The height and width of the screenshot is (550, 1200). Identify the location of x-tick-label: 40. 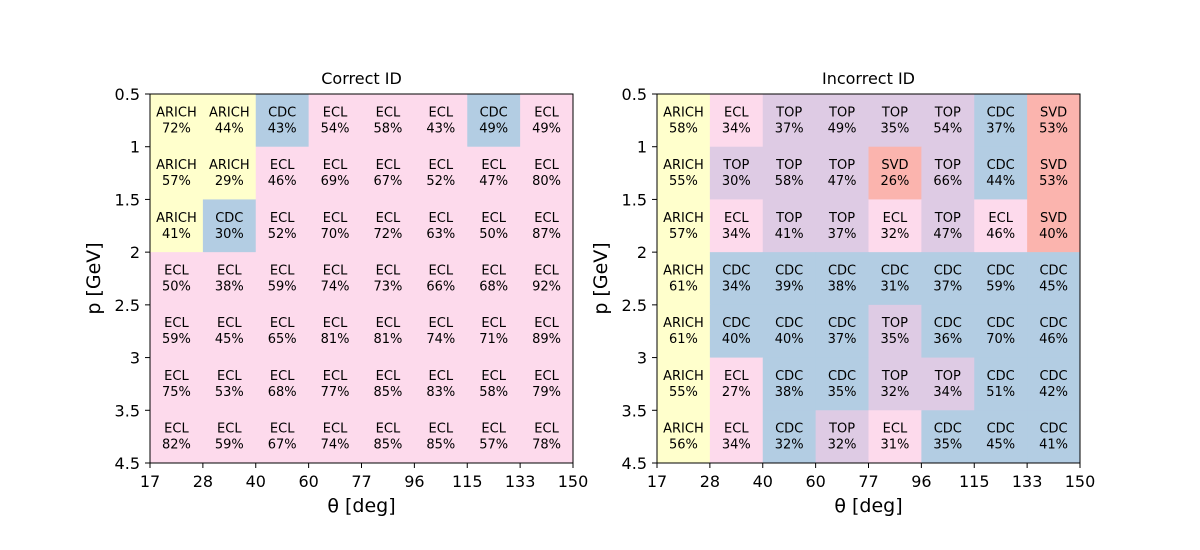
(763, 481).